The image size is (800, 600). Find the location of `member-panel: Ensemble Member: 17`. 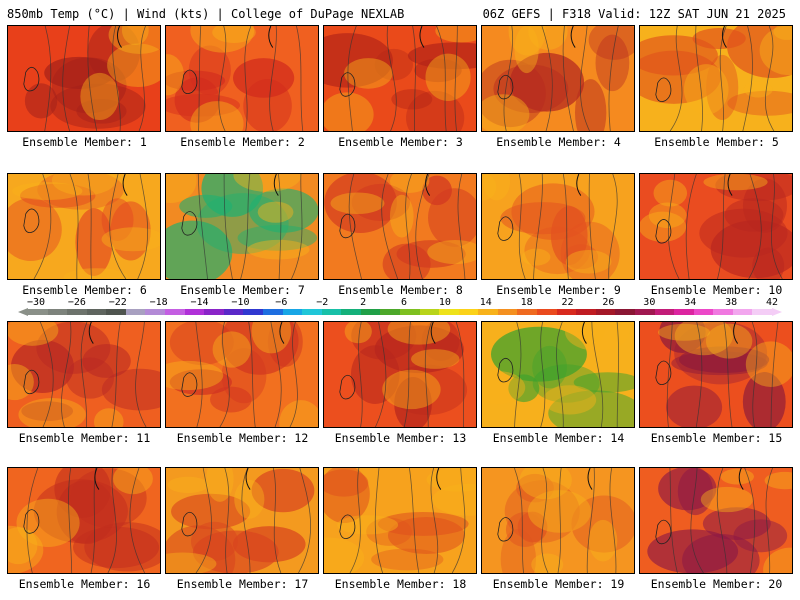

member-panel: Ensemble Member: 17 is located at coordinates (242, 532).